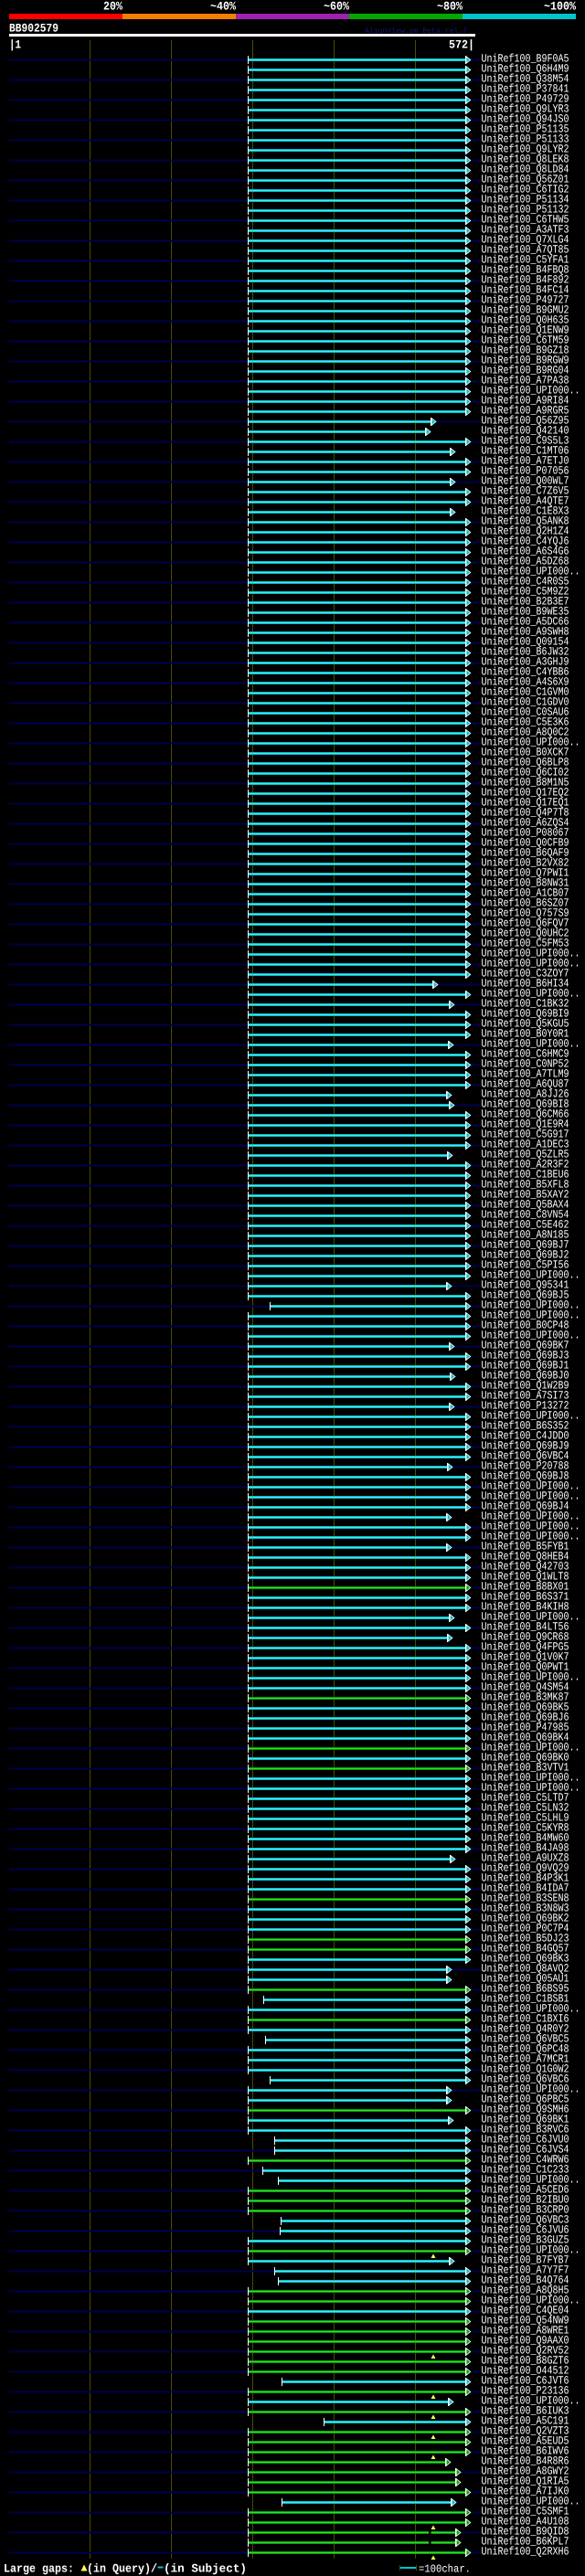 The image size is (585, 2576). Describe the element at coordinates (525, 1686) in the screenshot. I see `svg-text: UniRef100_Q4SM54` at that location.